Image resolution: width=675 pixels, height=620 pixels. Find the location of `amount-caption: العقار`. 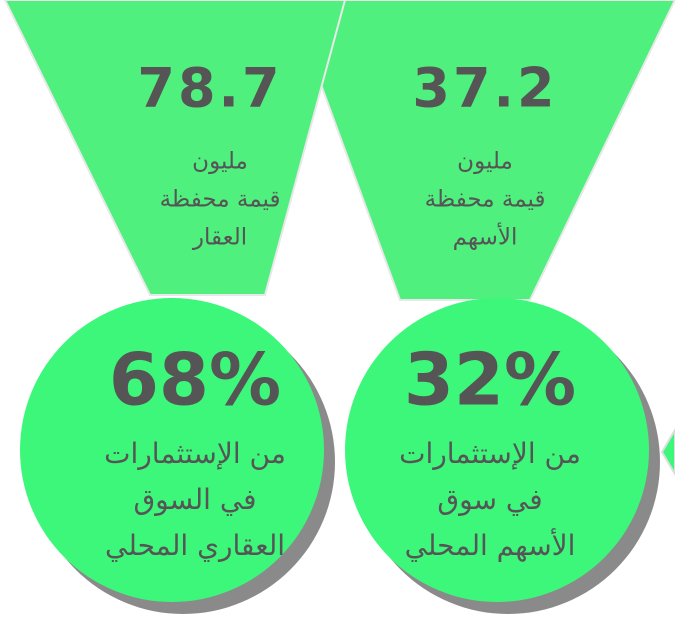

amount-caption: العقار is located at coordinates (219, 238).